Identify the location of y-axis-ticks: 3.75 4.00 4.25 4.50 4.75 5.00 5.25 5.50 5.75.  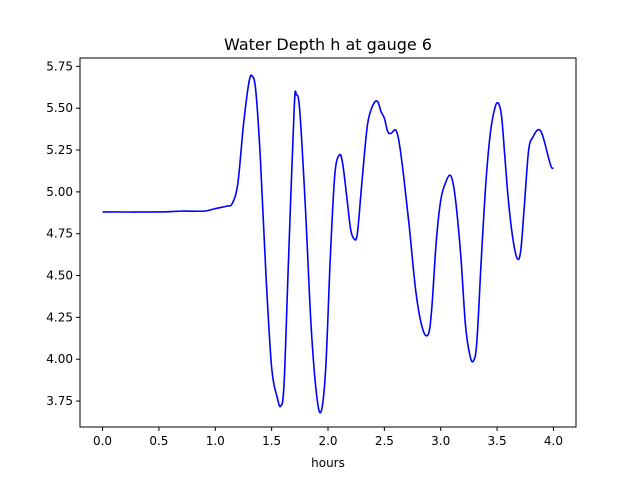
(63, 233).